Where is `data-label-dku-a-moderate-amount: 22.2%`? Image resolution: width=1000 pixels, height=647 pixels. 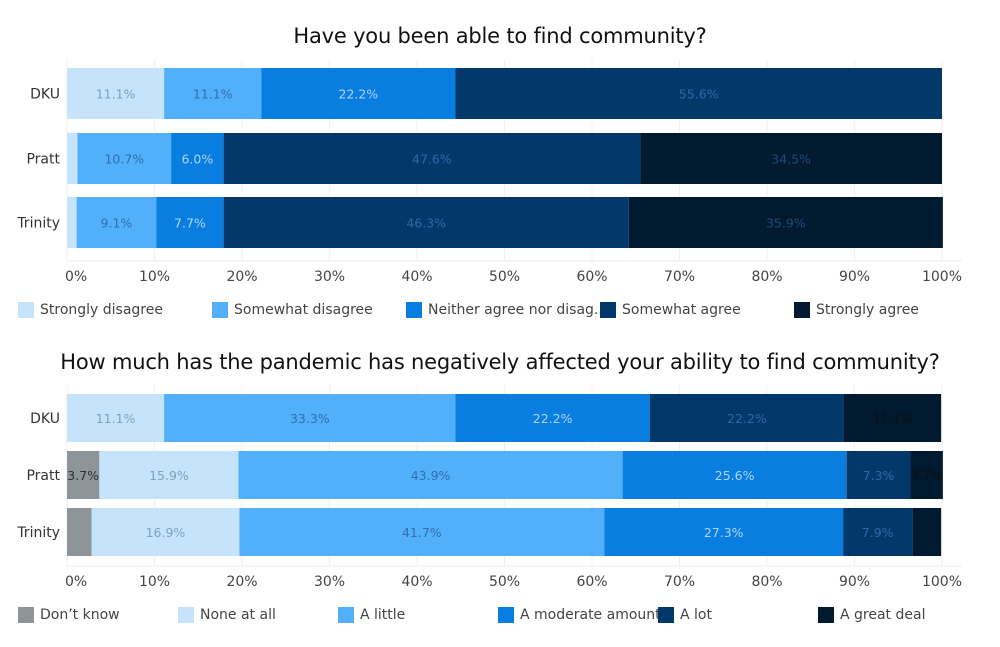 data-label-dku-a-moderate-amount: 22.2% is located at coordinates (553, 418).